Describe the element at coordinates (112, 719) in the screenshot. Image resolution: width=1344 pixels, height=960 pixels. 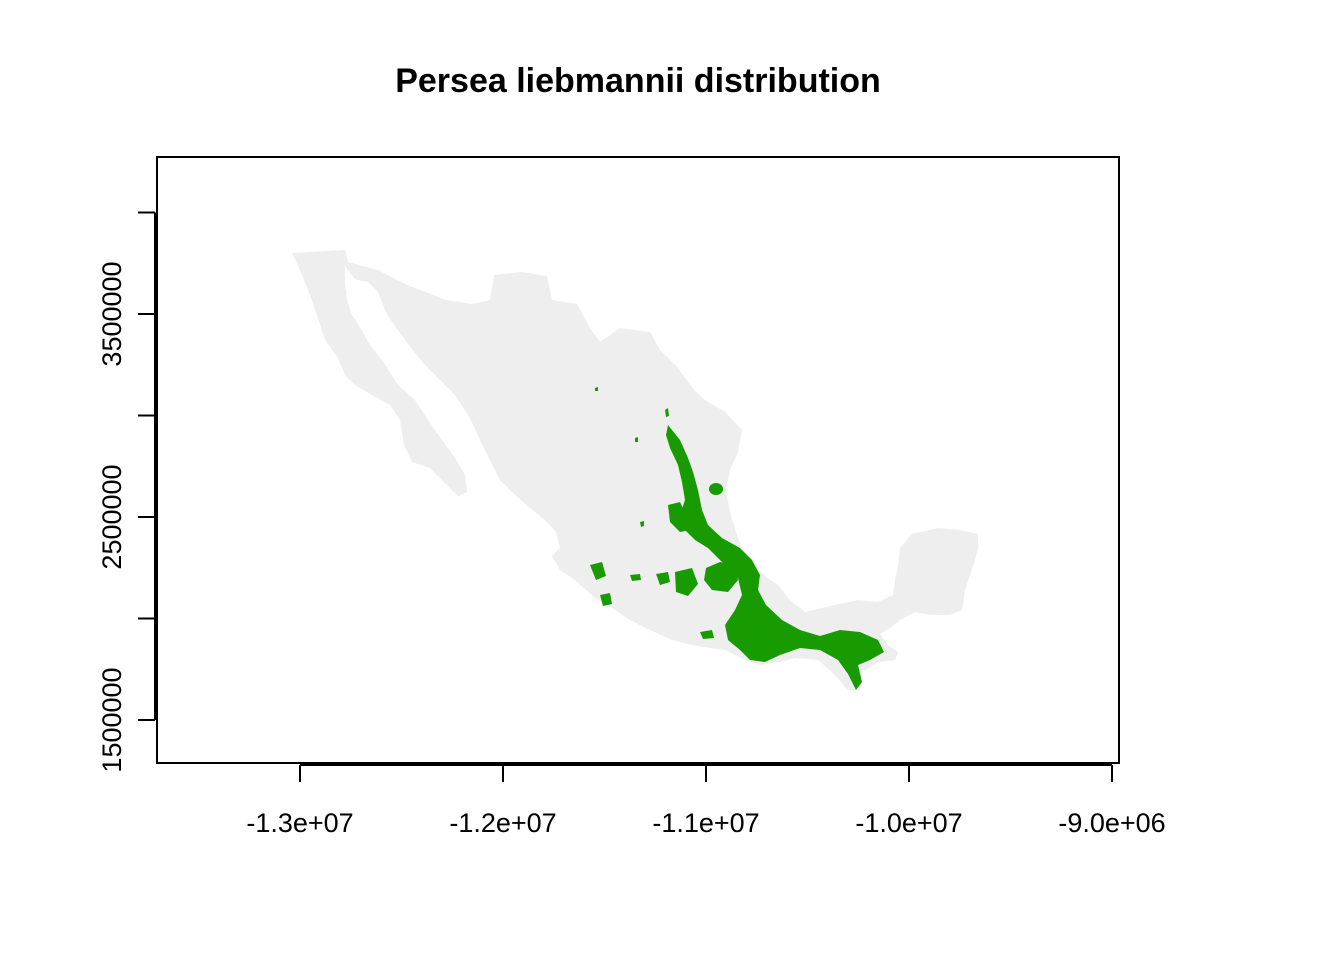
I see `y-tick-label: 1500000` at that location.